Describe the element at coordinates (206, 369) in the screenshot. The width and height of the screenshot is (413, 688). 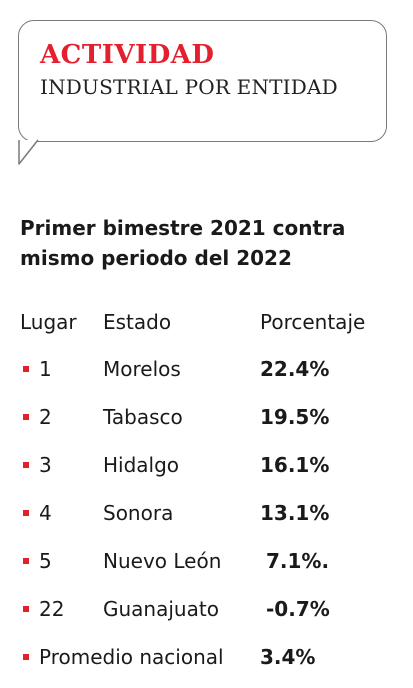
I see `table-row: 1 Morelos 22.4%` at that location.